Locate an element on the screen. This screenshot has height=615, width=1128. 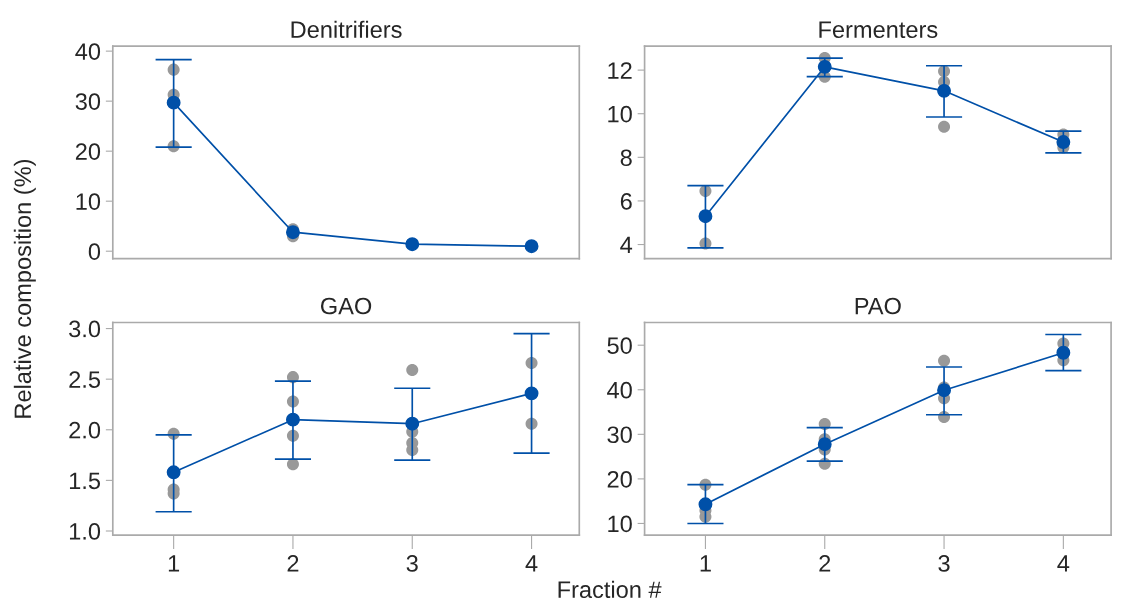
y-tick-label: 0 is located at coordinates (94, 251).